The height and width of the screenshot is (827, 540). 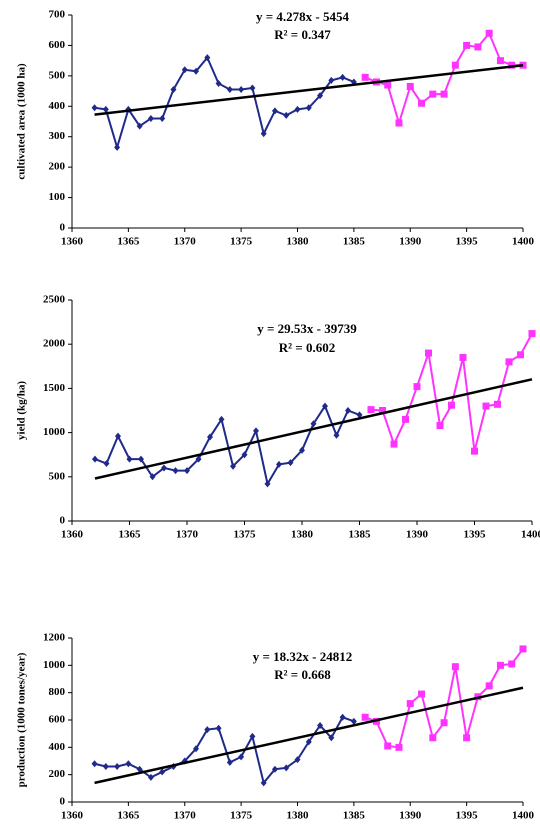 I want to click on y-tick-label: 300, so click(x=57, y=136).